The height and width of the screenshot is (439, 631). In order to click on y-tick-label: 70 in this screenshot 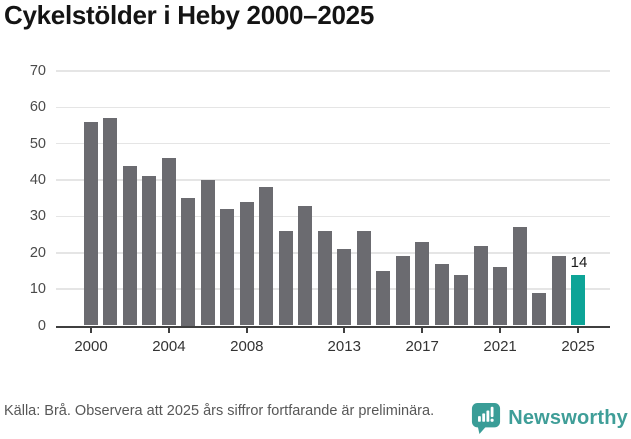, I will do `click(37, 71)`.